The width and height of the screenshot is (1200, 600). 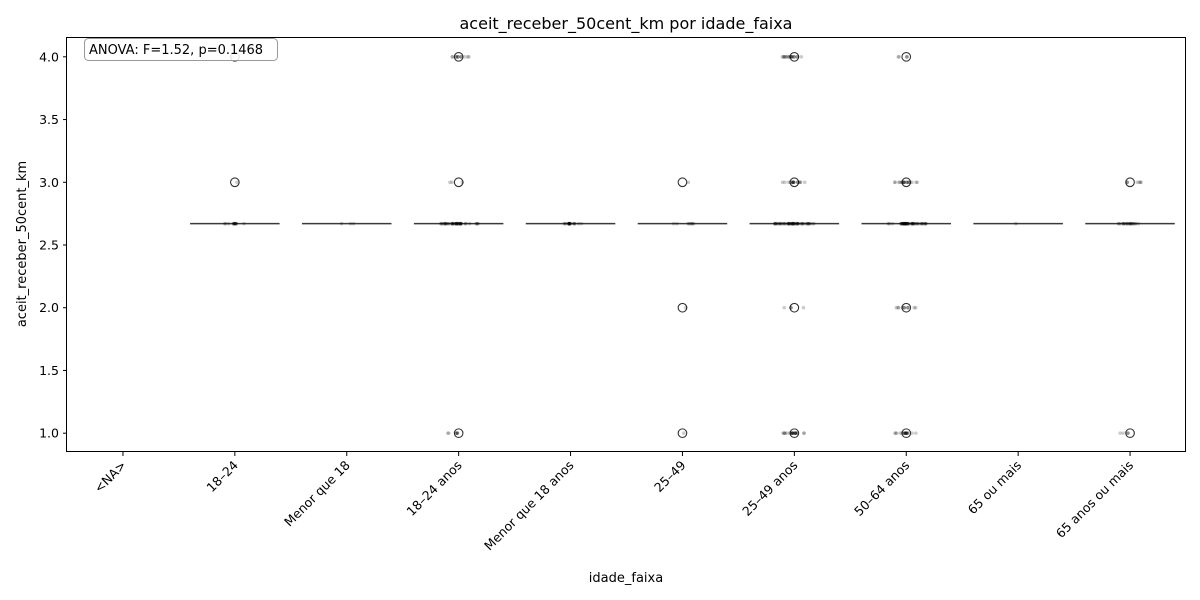 What do you see at coordinates (49, 245) in the screenshot?
I see `y-tick-label: 2.5` at bounding box center [49, 245].